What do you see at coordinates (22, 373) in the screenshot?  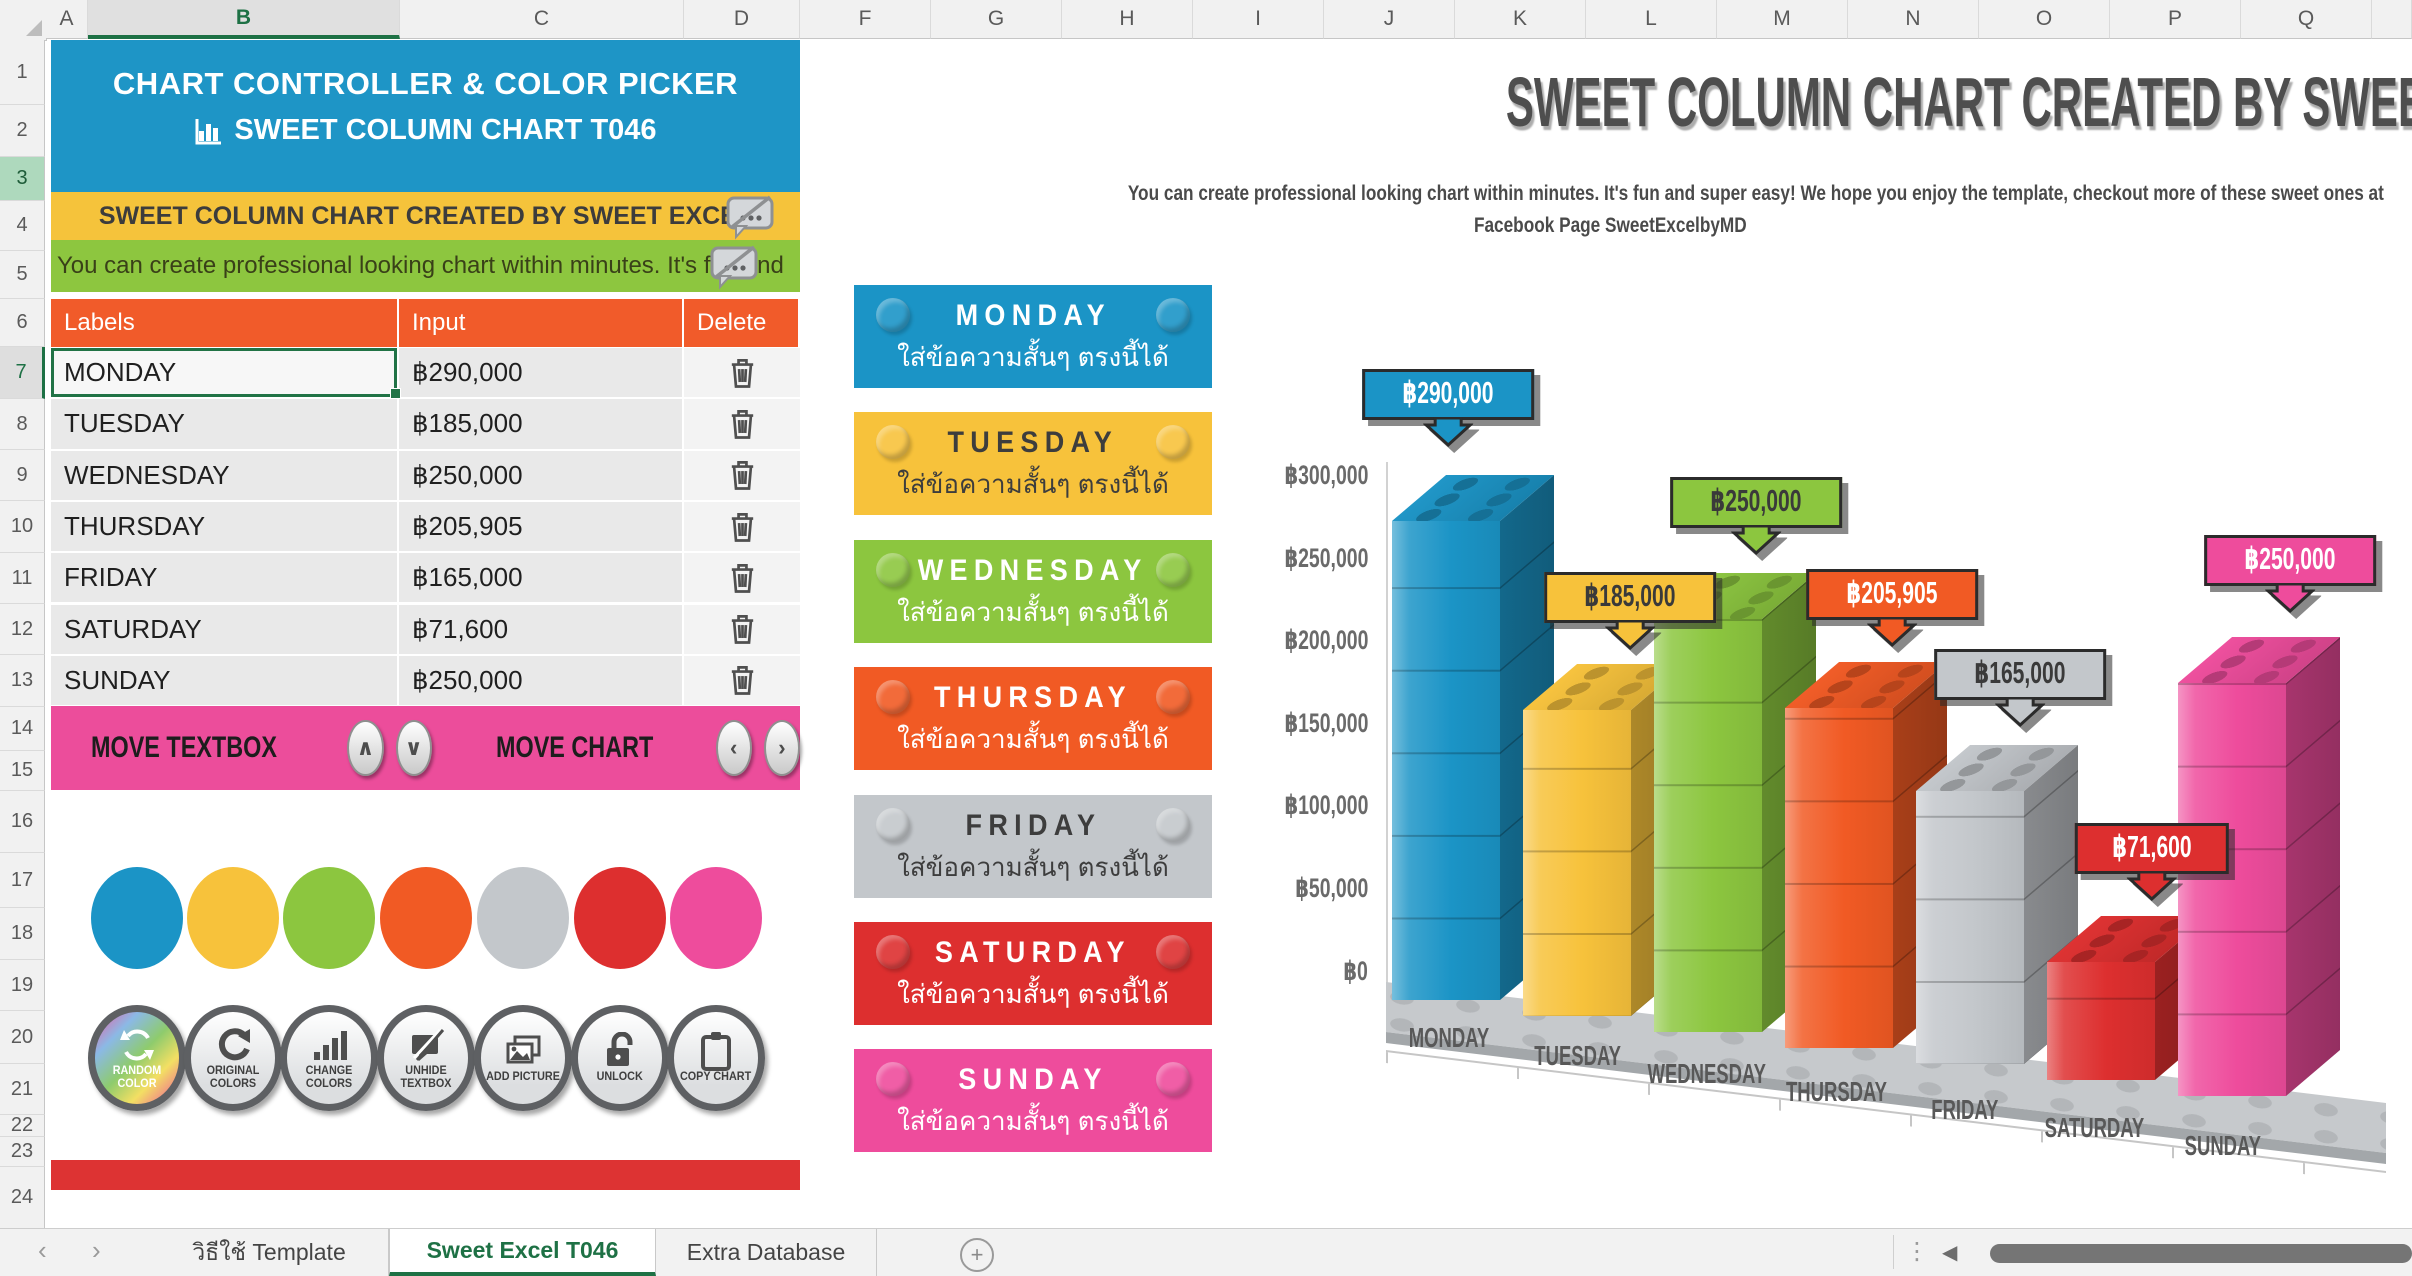 I see `row-header-7: 7` at bounding box center [22, 373].